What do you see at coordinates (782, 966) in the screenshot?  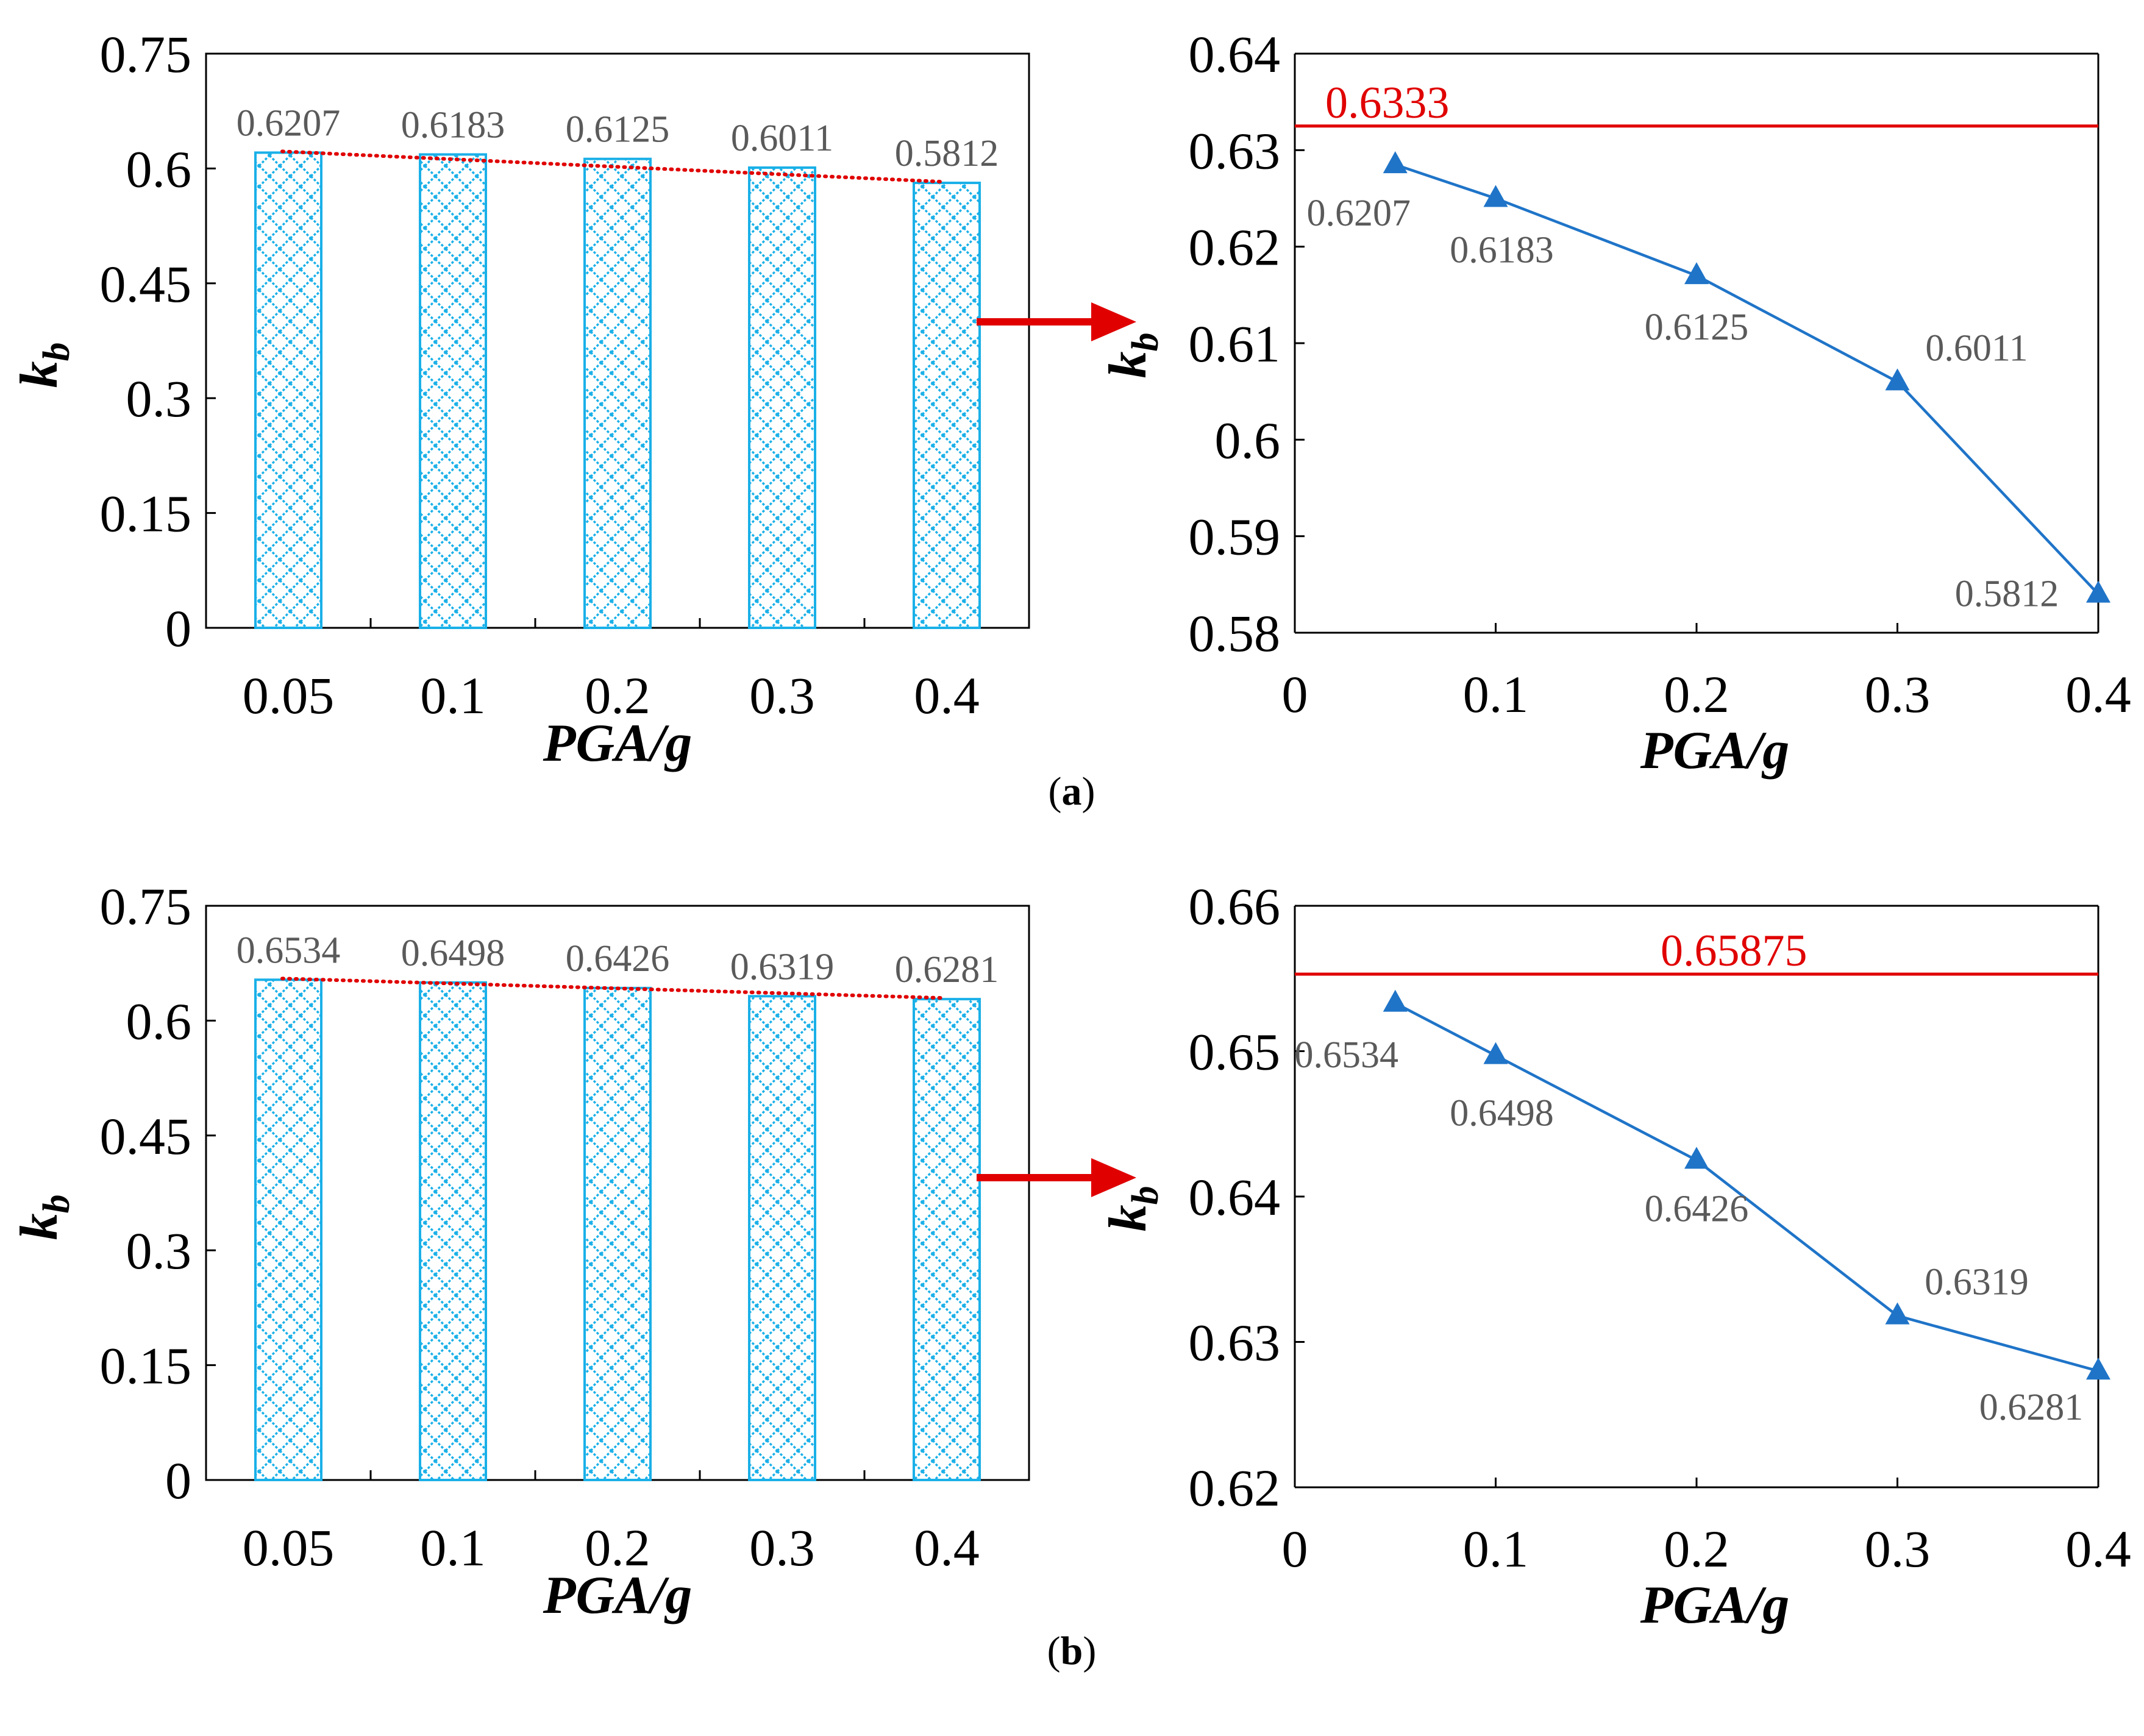 I see `bar-value-label: 0.6319` at bounding box center [782, 966].